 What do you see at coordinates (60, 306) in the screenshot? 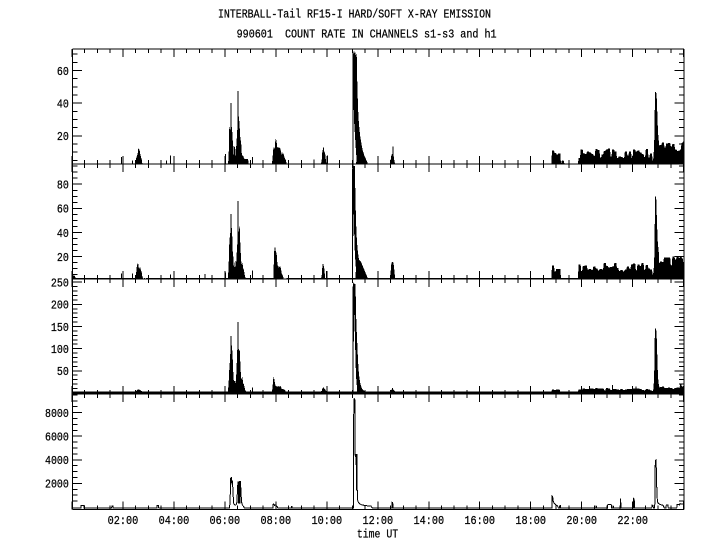
I see `svg-text: 200` at bounding box center [60, 306].